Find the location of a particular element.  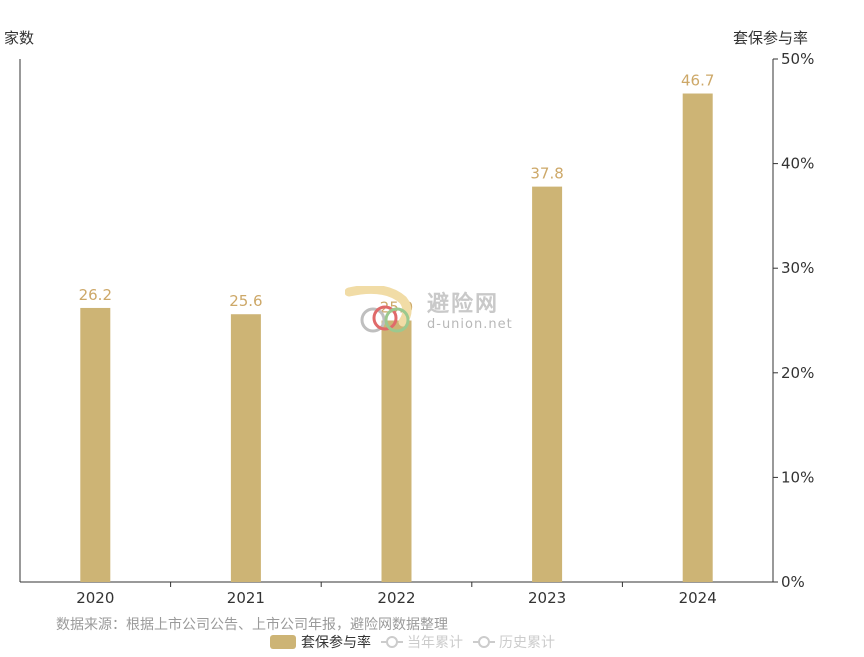

right-axis-tick-label: 10% is located at coordinates (797, 477).